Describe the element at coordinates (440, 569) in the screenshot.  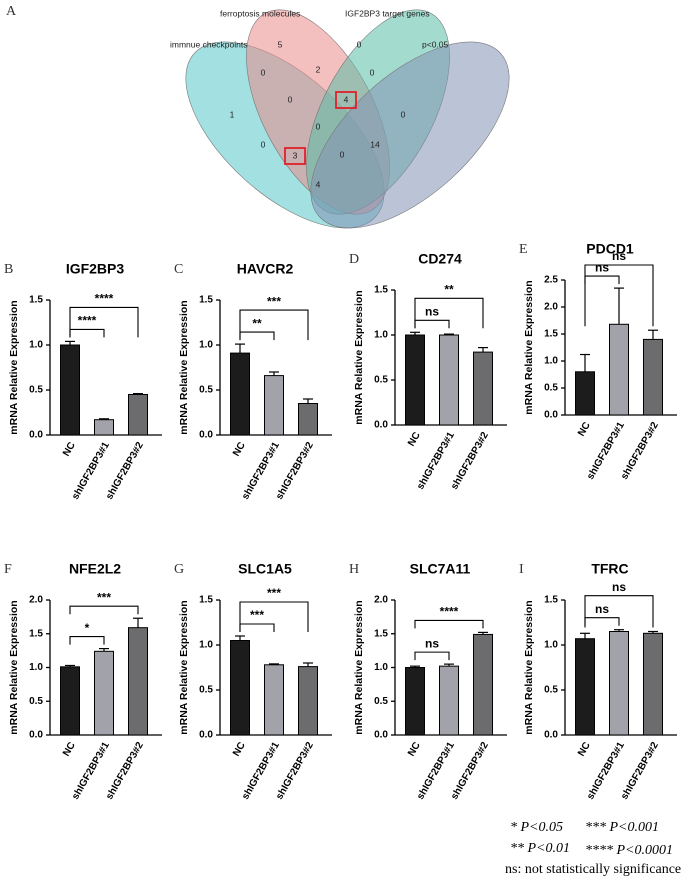
I see `chart-title: SLC7A11` at that location.